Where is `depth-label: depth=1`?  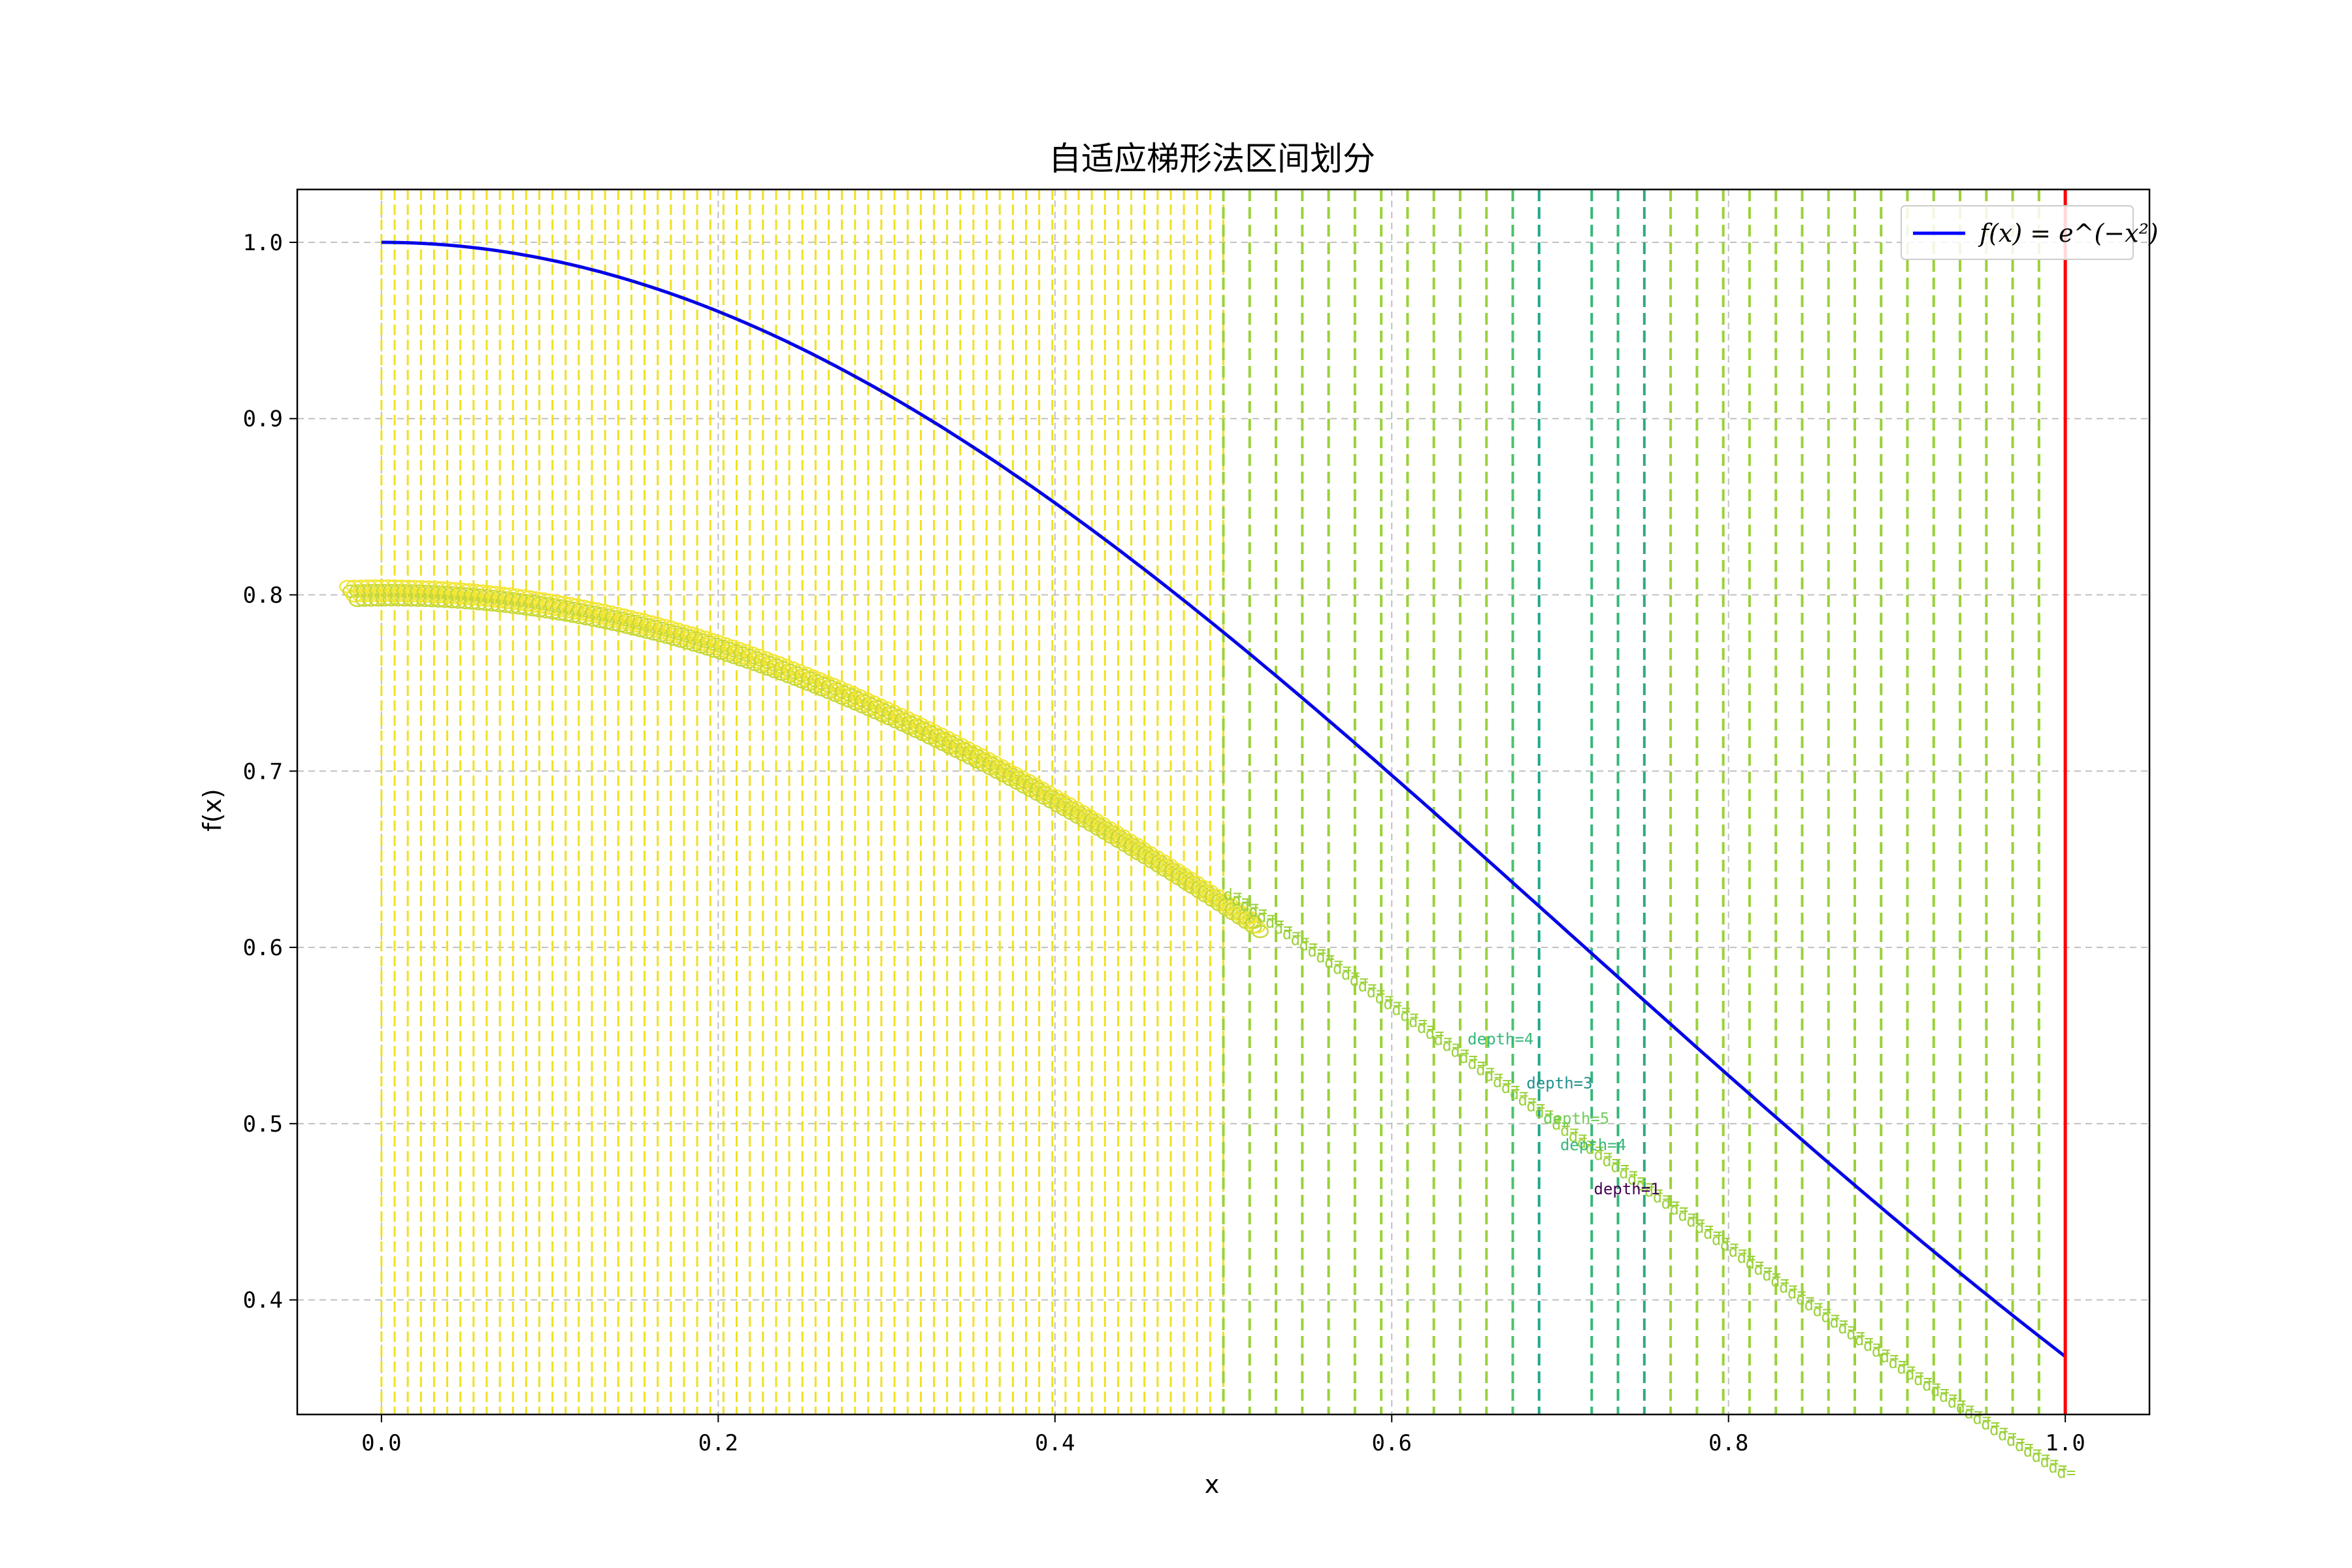
depth-label: depth=1 is located at coordinates (1627, 1189).